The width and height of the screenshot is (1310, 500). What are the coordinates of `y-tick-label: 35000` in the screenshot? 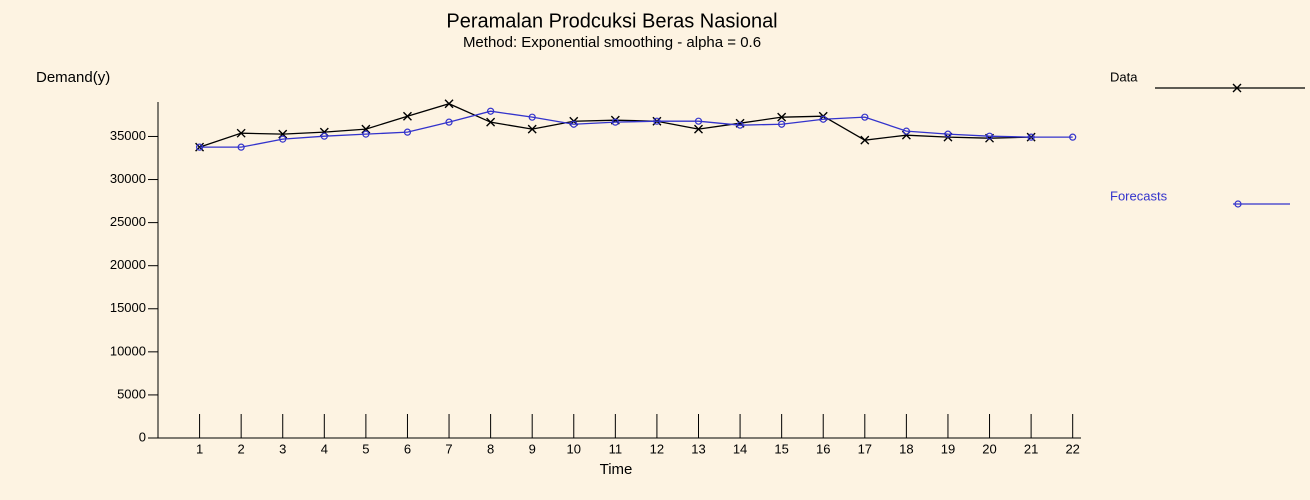 It's located at (128, 135).